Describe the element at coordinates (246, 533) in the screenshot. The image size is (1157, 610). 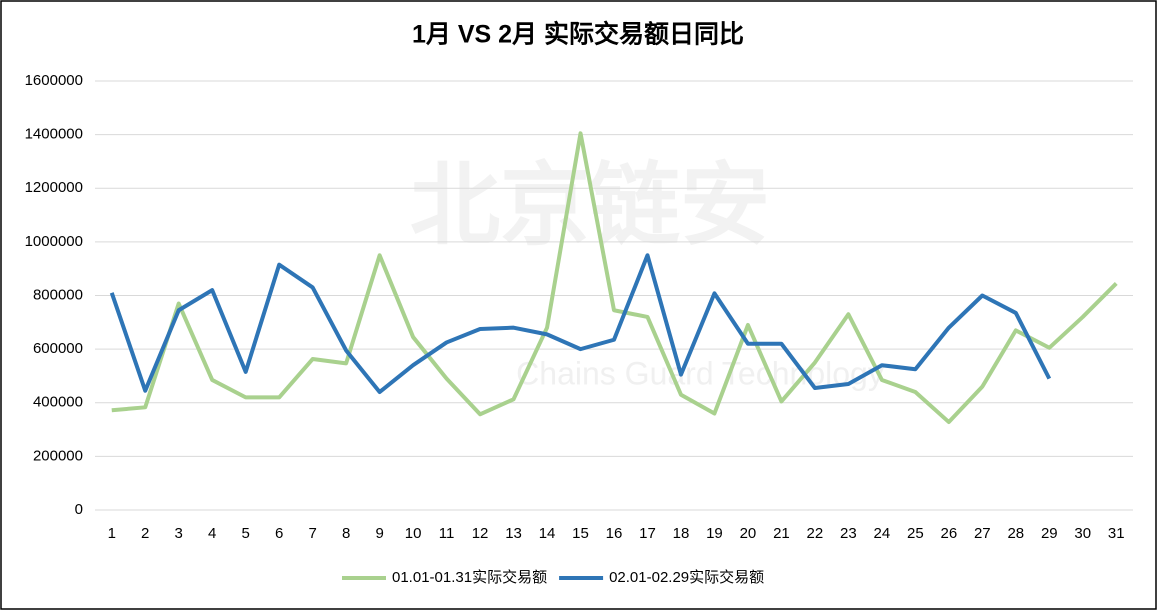
I see `x-tick-label: 5` at that location.